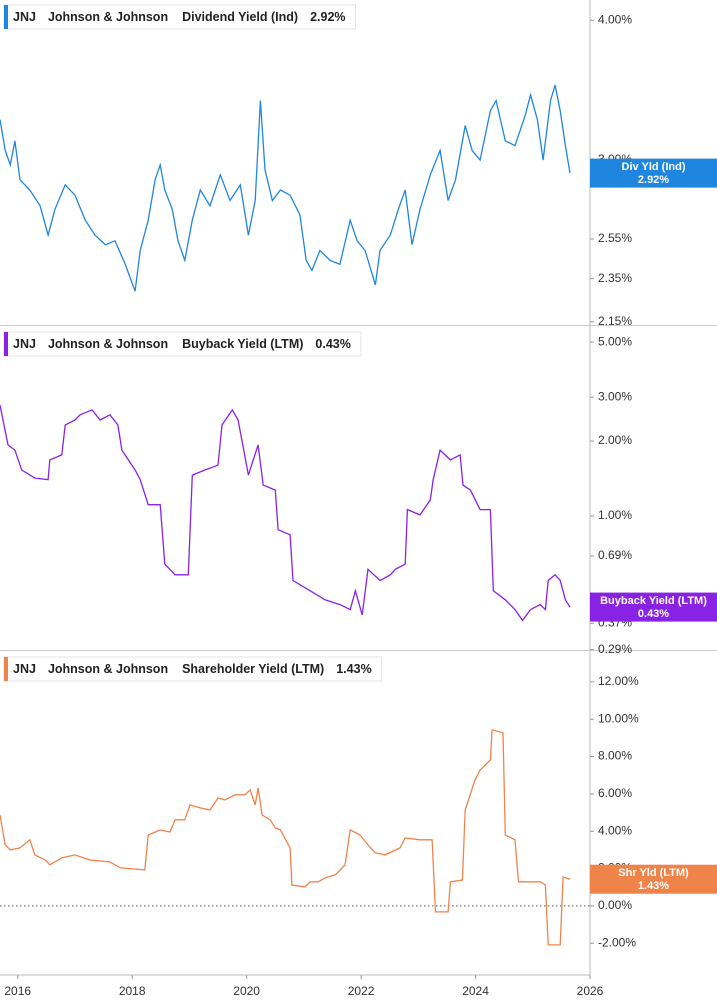 The width and height of the screenshot is (717, 1005). What do you see at coordinates (615, 905) in the screenshot?
I see `y-tick-label: 0.00%` at bounding box center [615, 905].